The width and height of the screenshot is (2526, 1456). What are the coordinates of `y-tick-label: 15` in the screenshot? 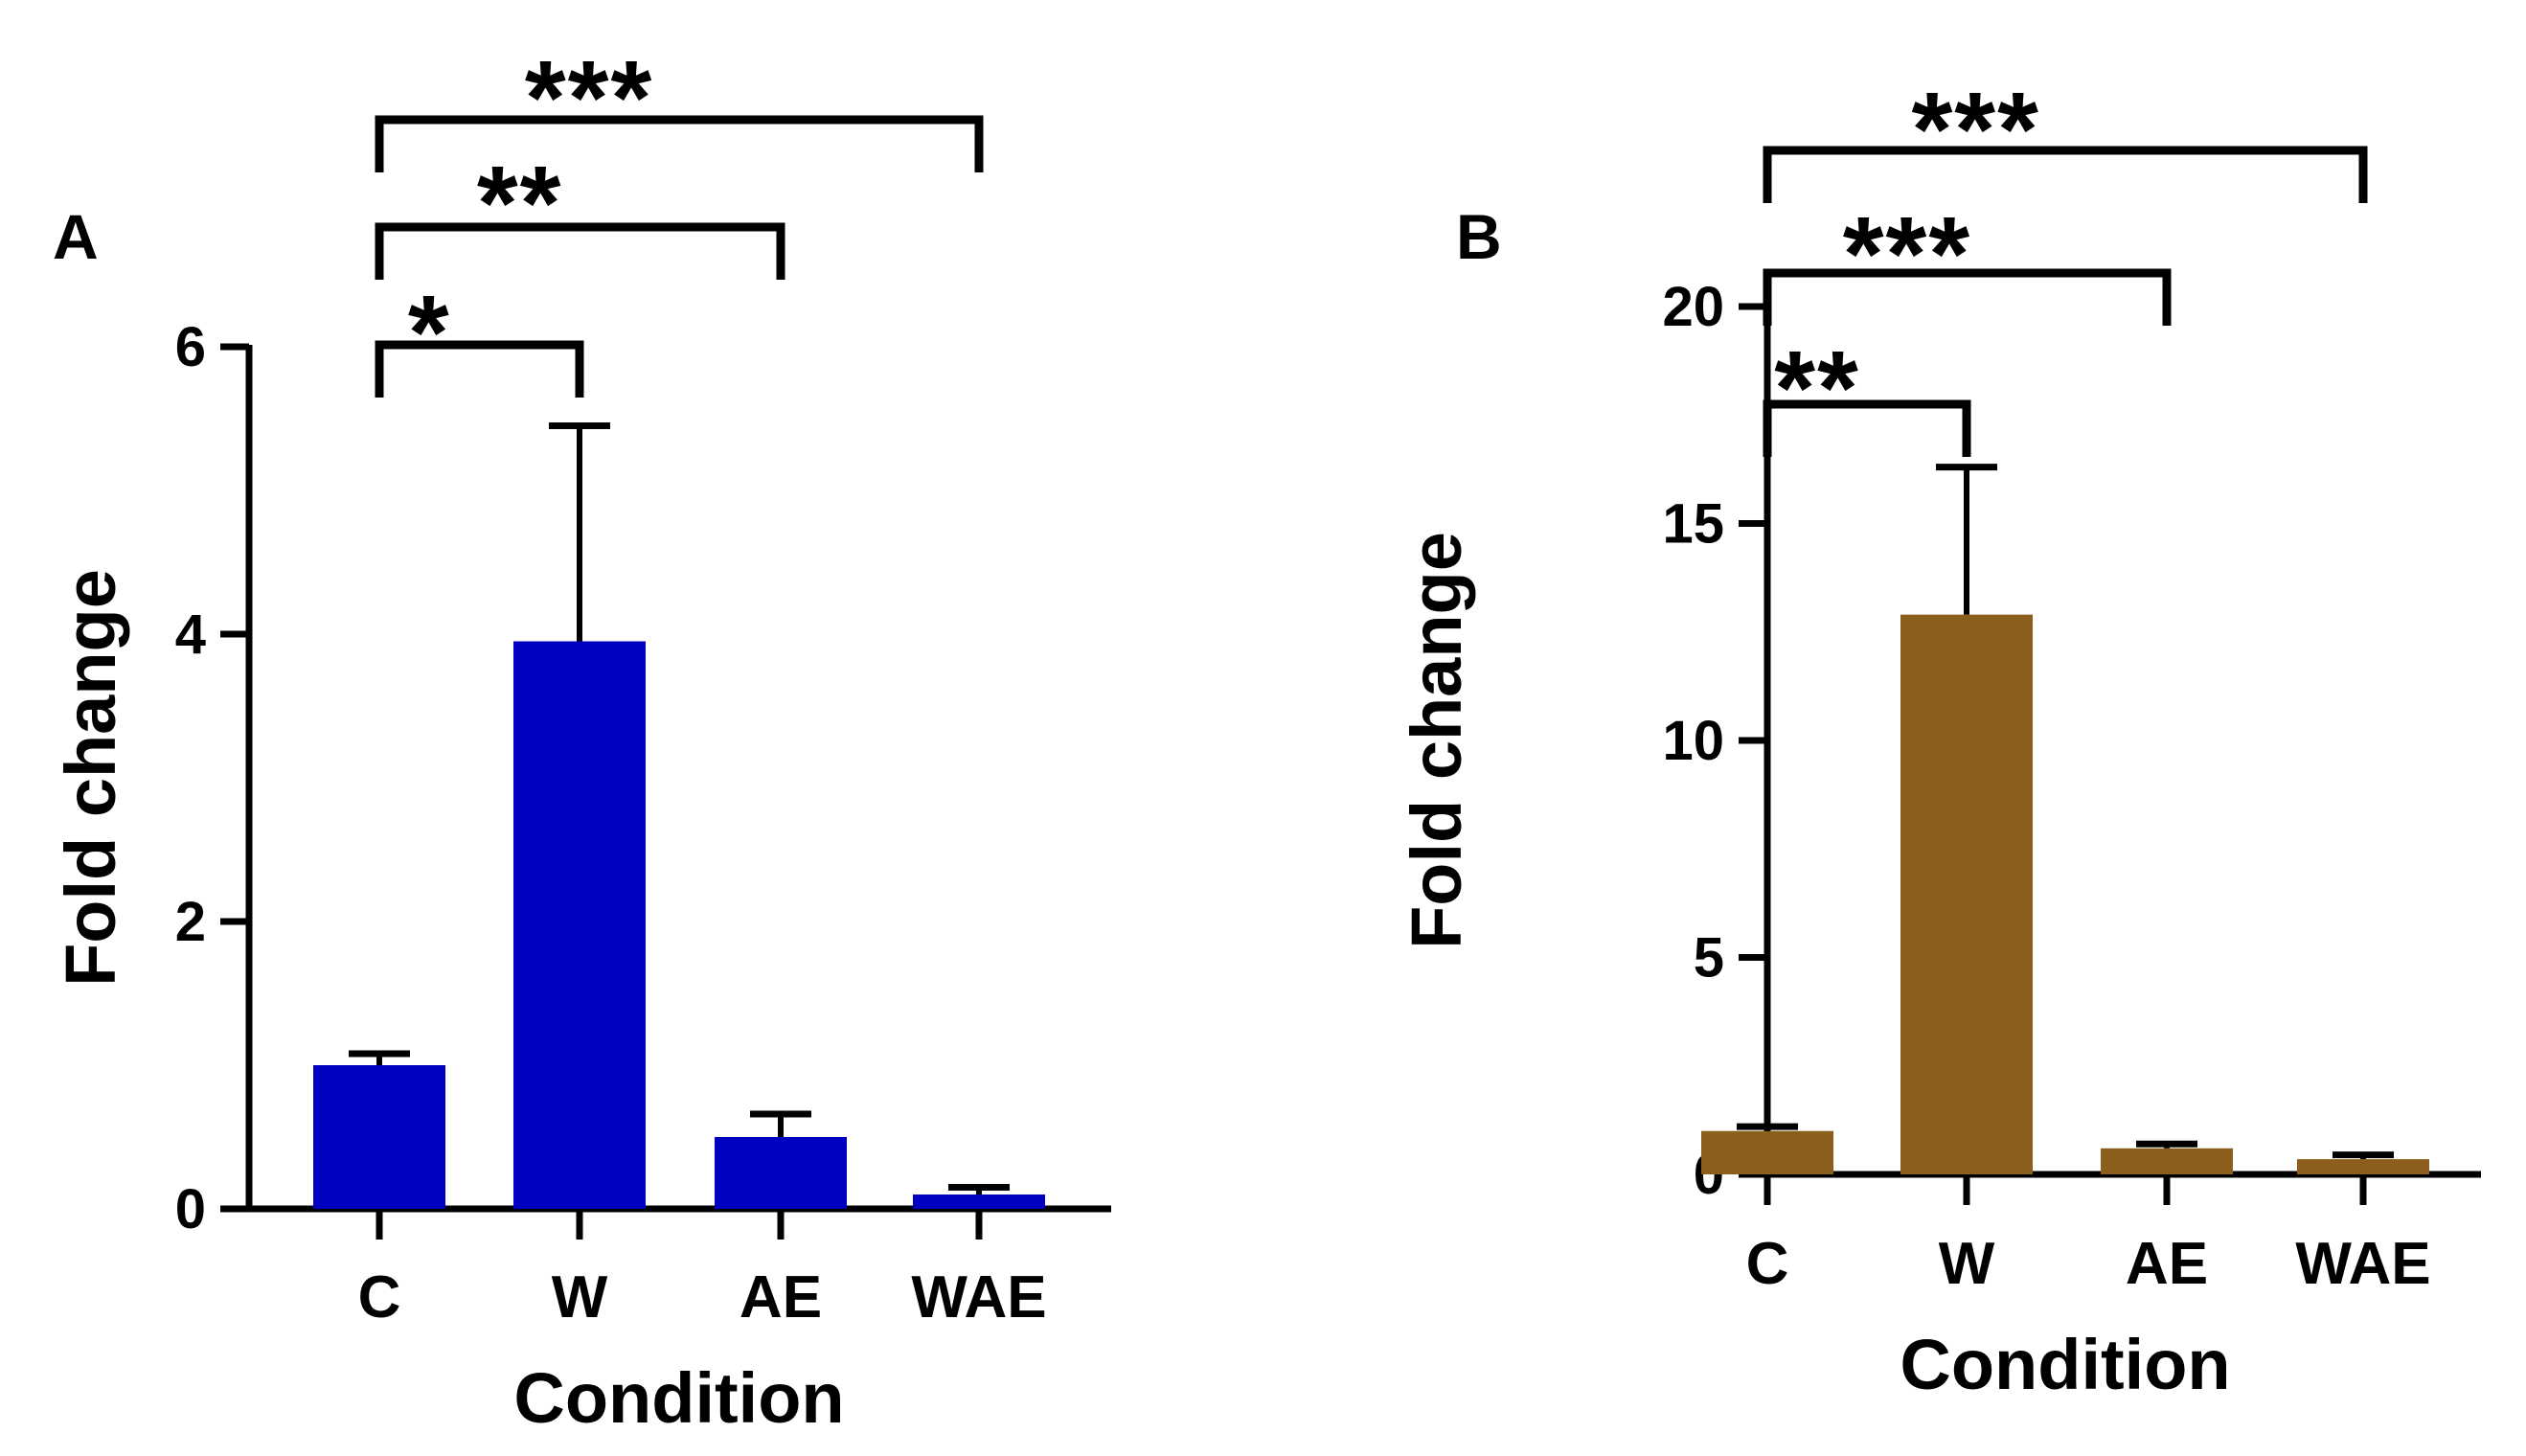 It's located at (1693, 524).